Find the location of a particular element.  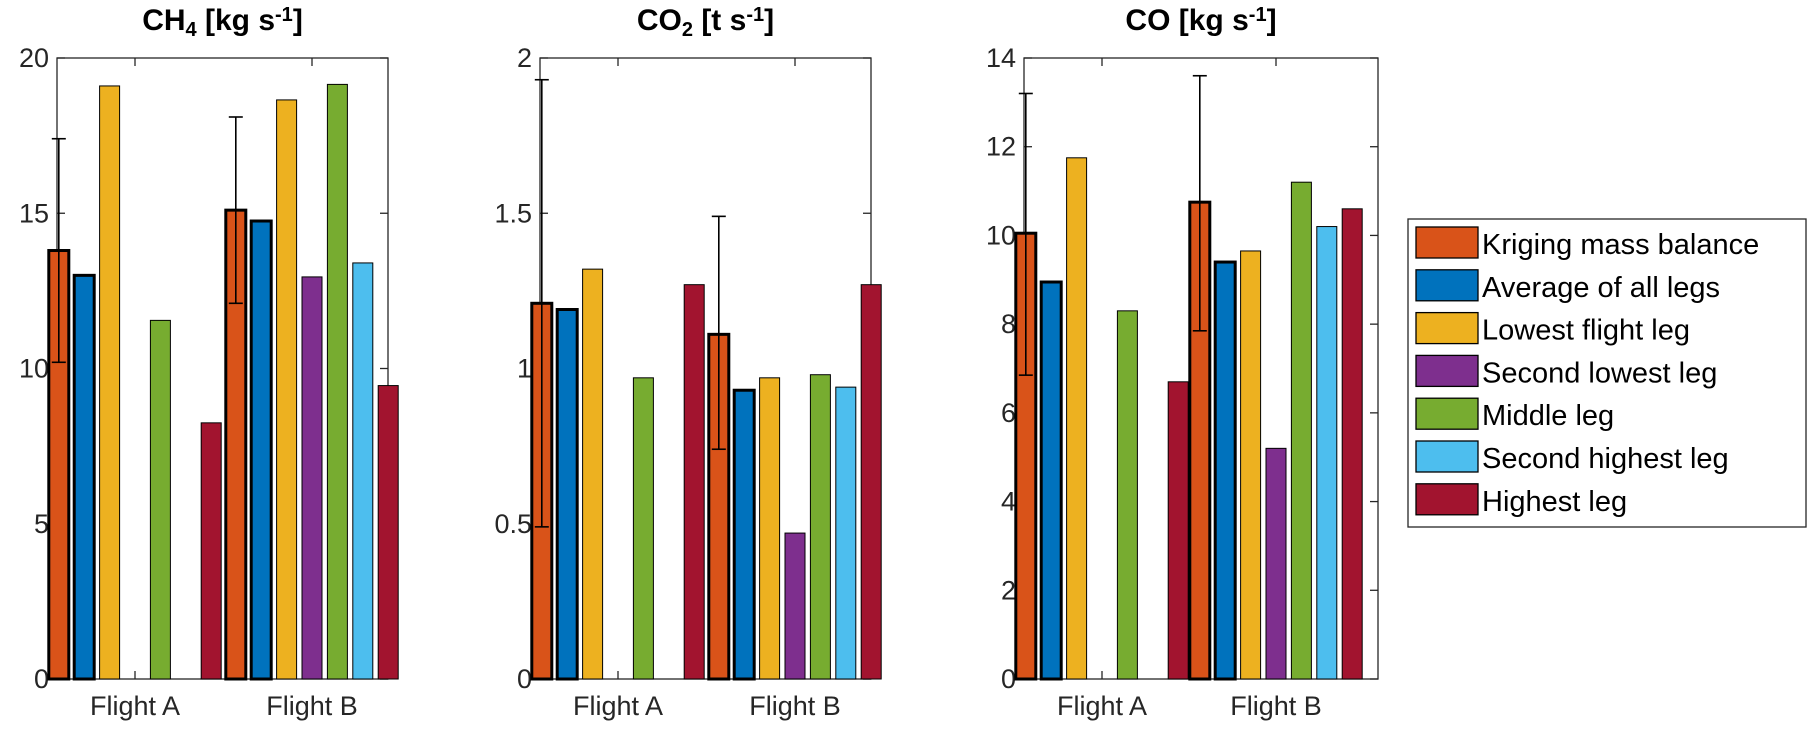

chart-title: CO2 [t s-1] is located at coordinates (705, 22).